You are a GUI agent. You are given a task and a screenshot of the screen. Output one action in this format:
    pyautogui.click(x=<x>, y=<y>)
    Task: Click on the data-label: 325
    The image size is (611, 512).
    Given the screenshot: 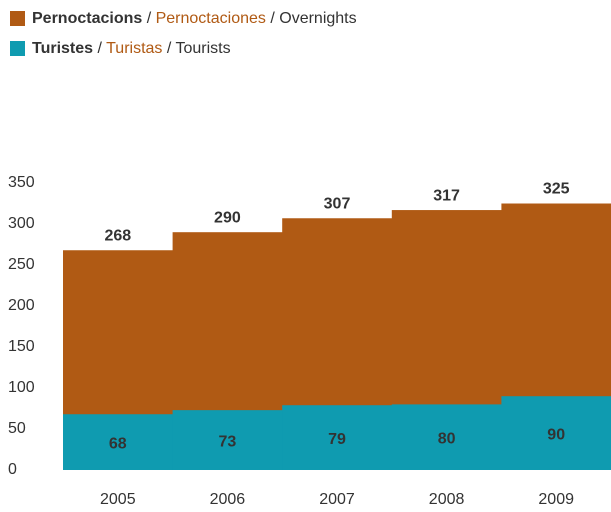 What is the action you would take?
    pyautogui.click(x=556, y=189)
    